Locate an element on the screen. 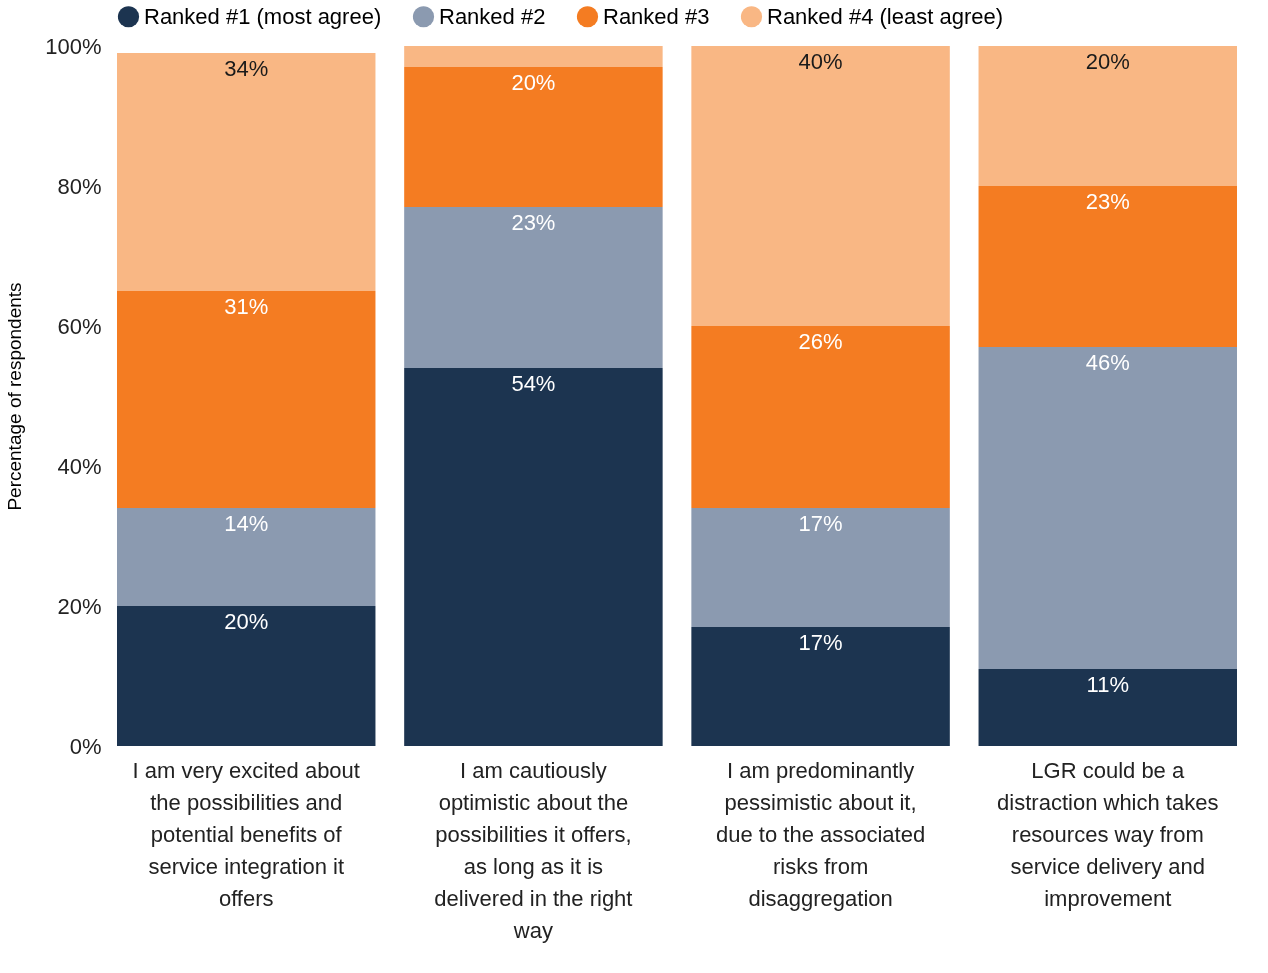 The width and height of the screenshot is (1268, 973). y-tick-label: 0% is located at coordinates (85, 746).